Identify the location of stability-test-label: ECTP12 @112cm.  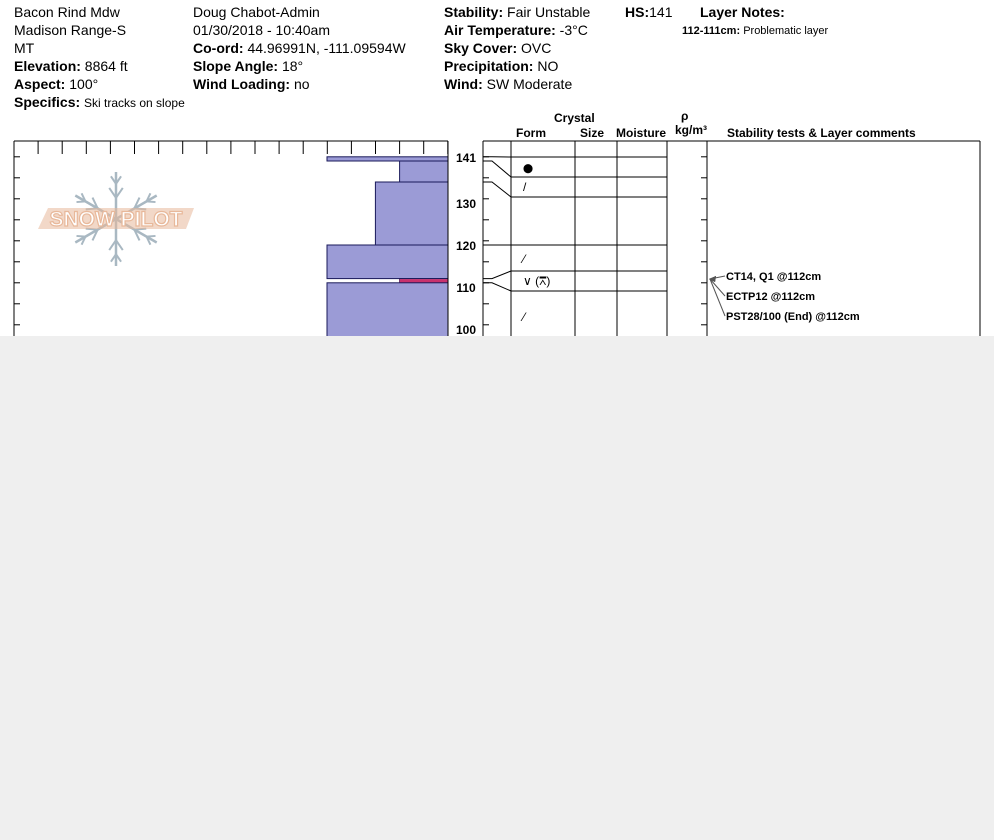
(770, 297).